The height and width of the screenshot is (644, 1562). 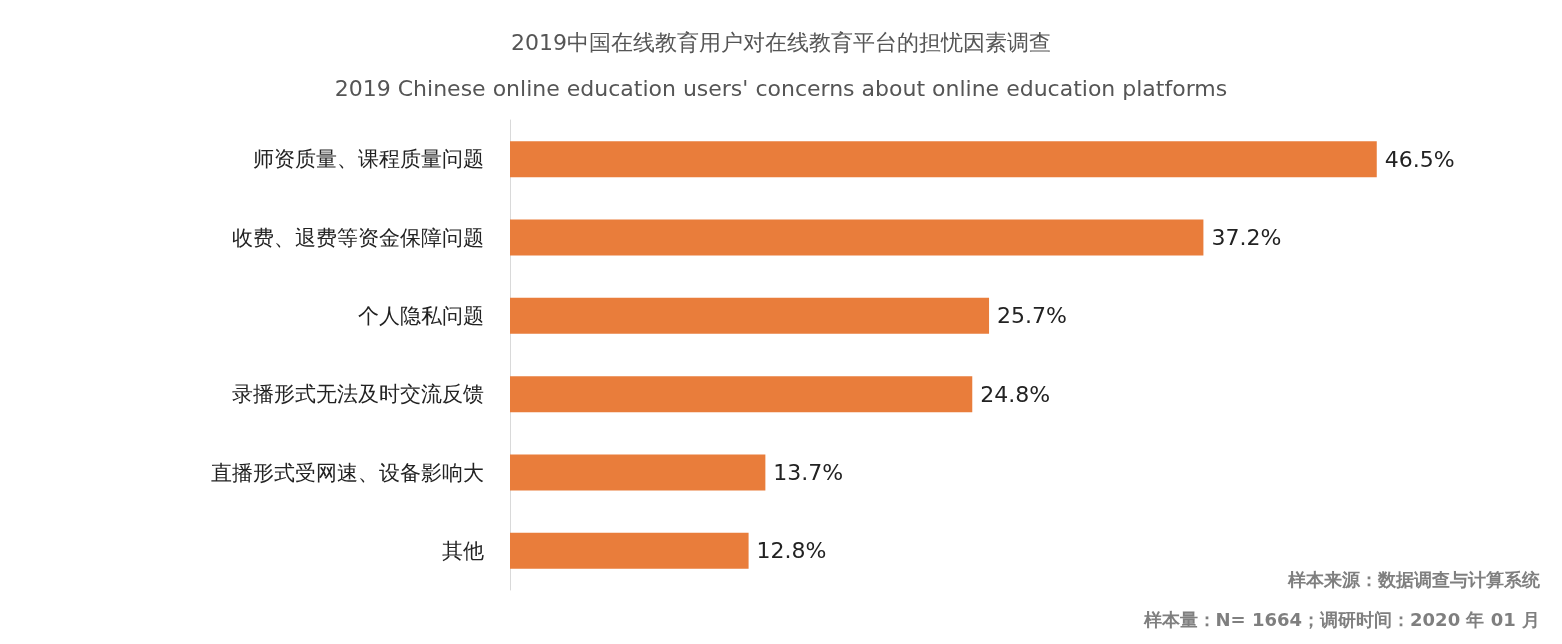 What do you see at coordinates (1414, 579) in the screenshot?
I see `annotation: 样本来源：数据调查与计算系统` at bounding box center [1414, 579].